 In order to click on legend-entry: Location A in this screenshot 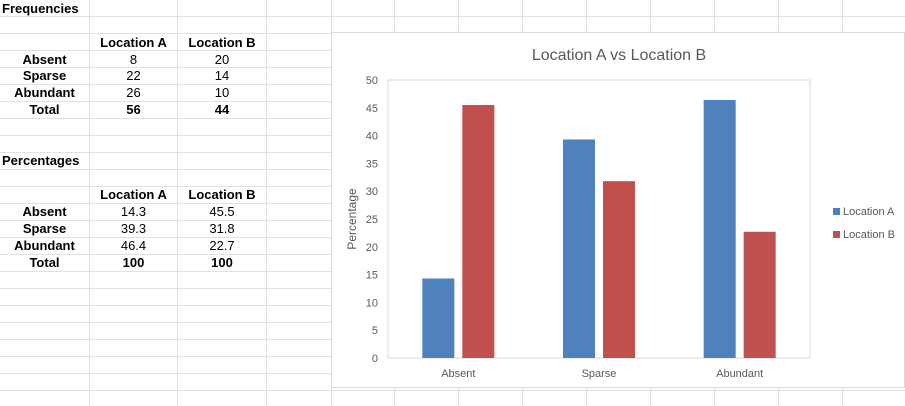, I will do `click(869, 212)`.